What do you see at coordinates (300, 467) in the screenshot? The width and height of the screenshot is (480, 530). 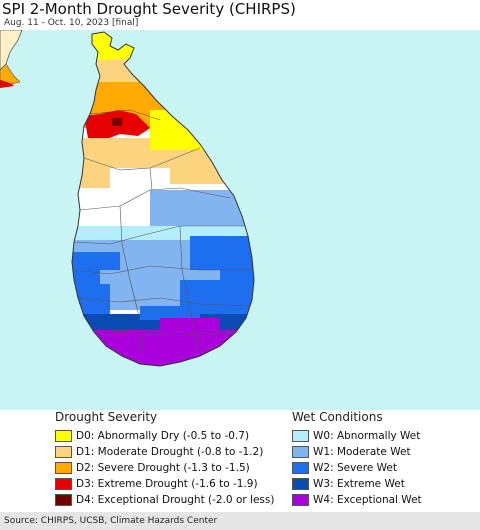 I see `swatch-w2` at bounding box center [300, 467].